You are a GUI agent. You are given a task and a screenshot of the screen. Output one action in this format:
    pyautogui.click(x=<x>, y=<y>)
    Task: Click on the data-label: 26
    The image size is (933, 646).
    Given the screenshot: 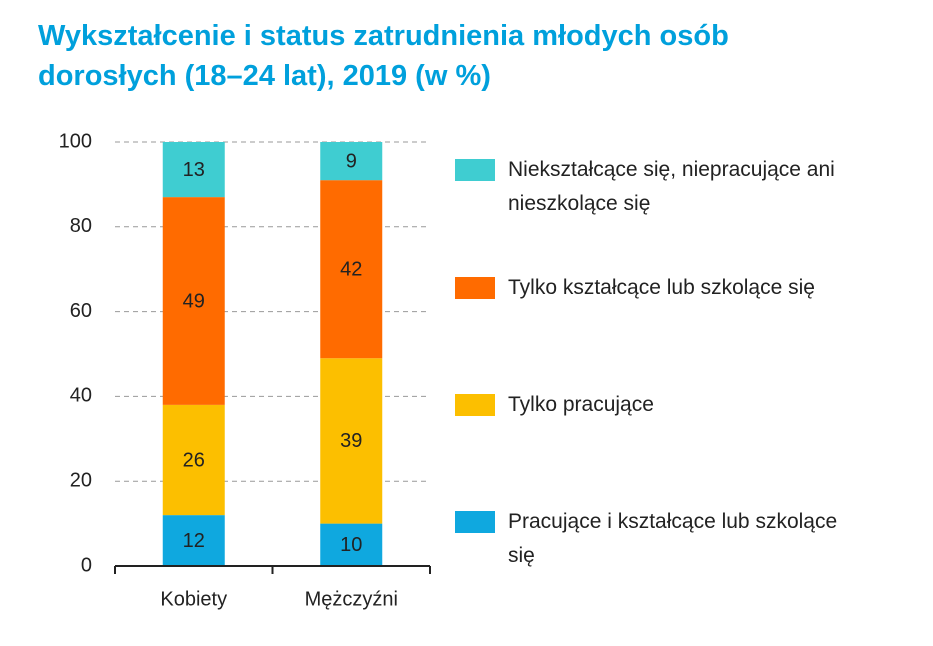 What is the action you would take?
    pyautogui.click(x=194, y=460)
    